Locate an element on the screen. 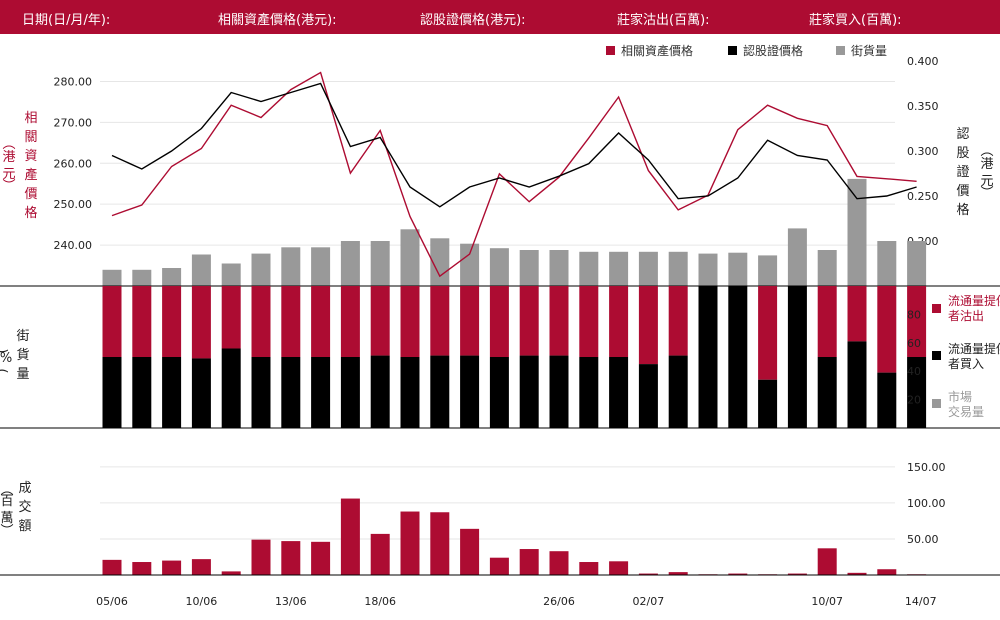 This screenshot has height=620, width=1000. mid-tick-label: 40 is located at coordinates (914, 371).